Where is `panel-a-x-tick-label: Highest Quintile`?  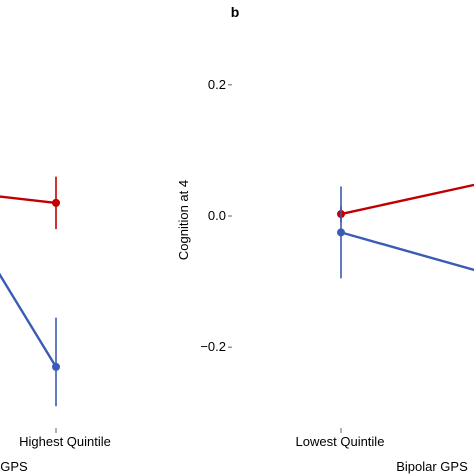
panel-a-x-tick-label: Highest Quintile is located at coordinates (65, 441).